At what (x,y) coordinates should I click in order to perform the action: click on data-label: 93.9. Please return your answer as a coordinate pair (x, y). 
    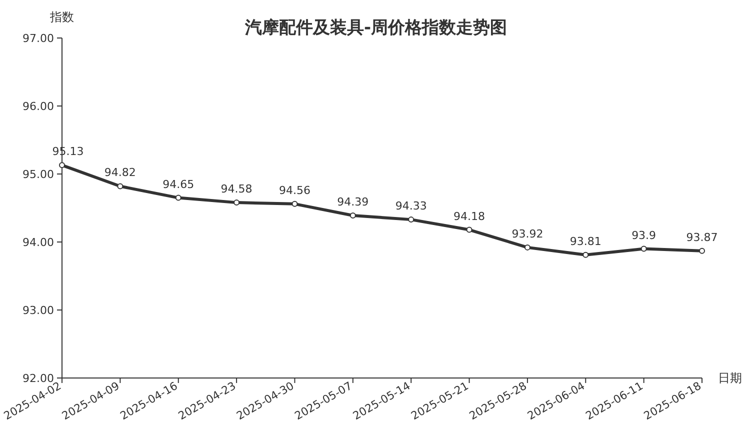
    Looking at the image, I should click on (644, 235).